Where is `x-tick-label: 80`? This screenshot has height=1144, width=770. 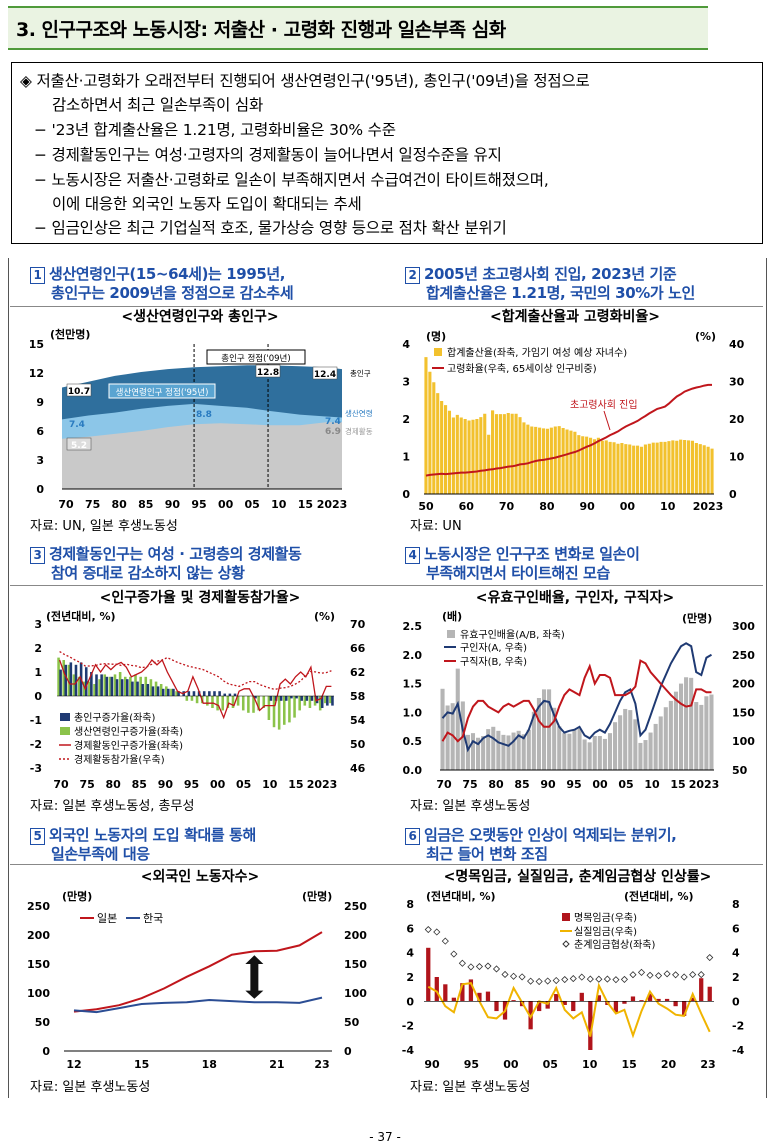 x-tick-label: 80 is located at coordinates (547, 506).